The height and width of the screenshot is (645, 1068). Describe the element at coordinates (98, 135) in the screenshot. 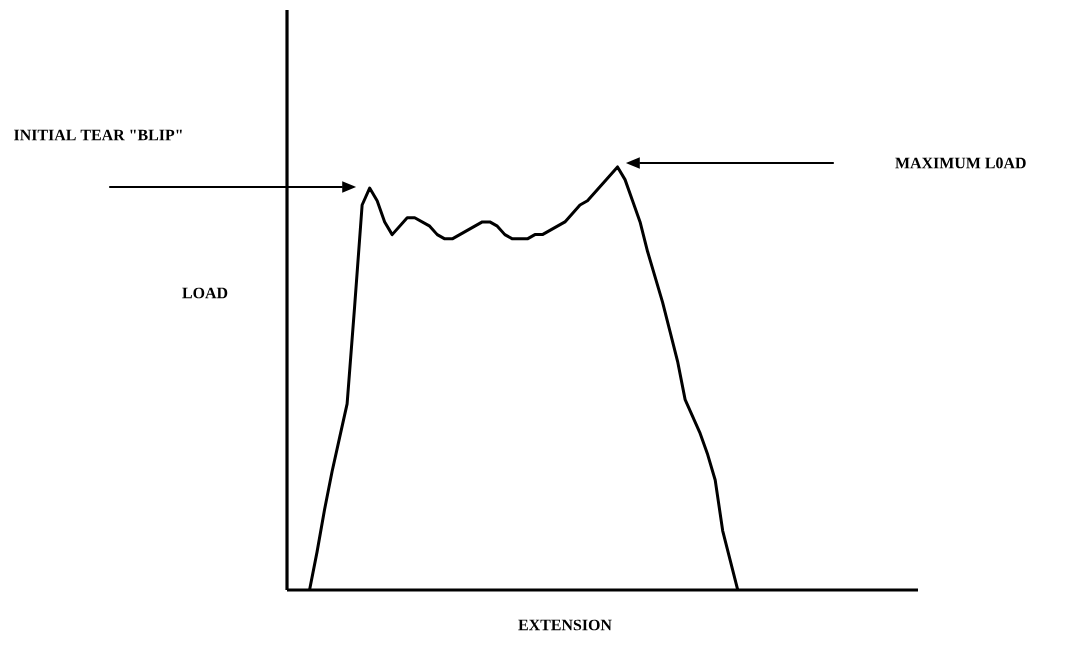

I see `text: INITIAL TEAR "BLIP"` at that location.